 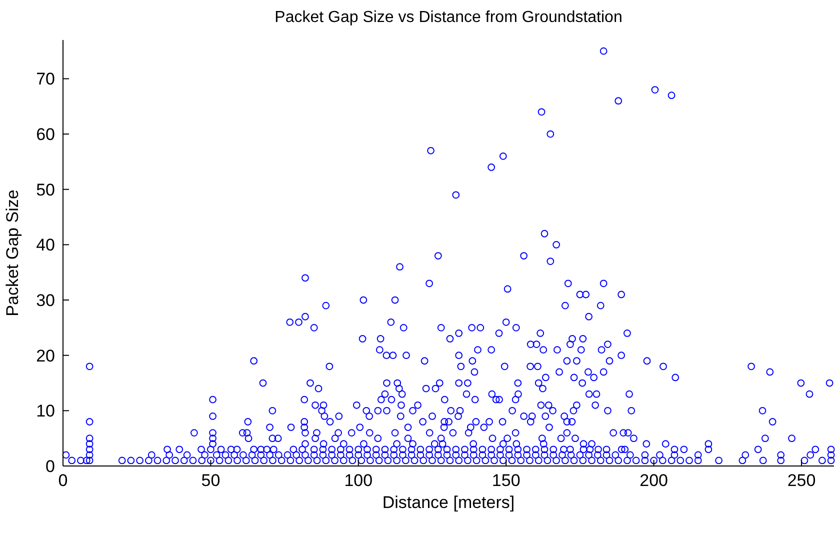 I want to click on y-tick-label: 30, so click(x=45, y=300).